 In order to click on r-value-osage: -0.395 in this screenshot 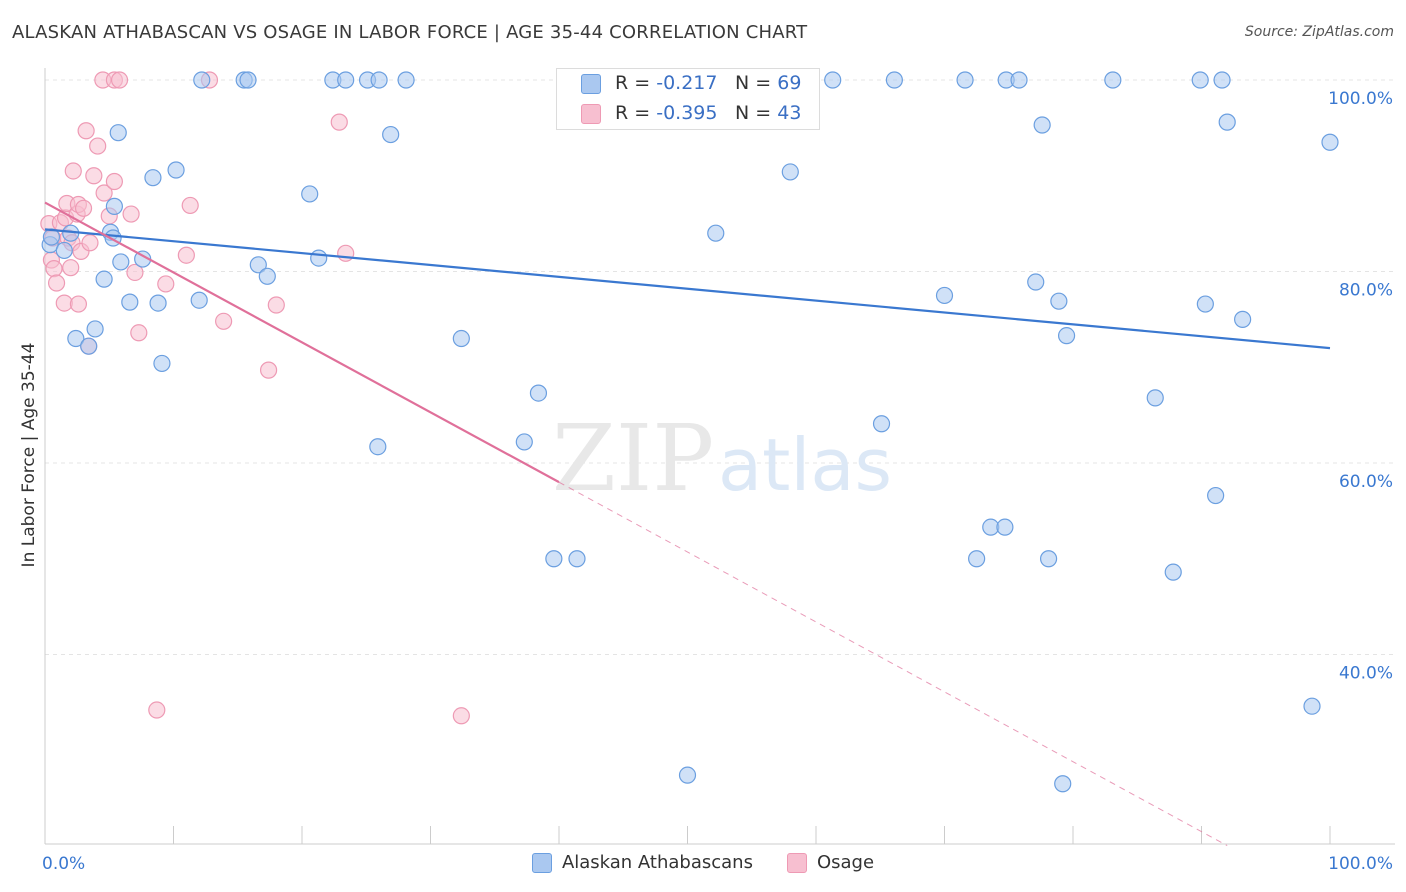, I will do `click(687, 113)`.